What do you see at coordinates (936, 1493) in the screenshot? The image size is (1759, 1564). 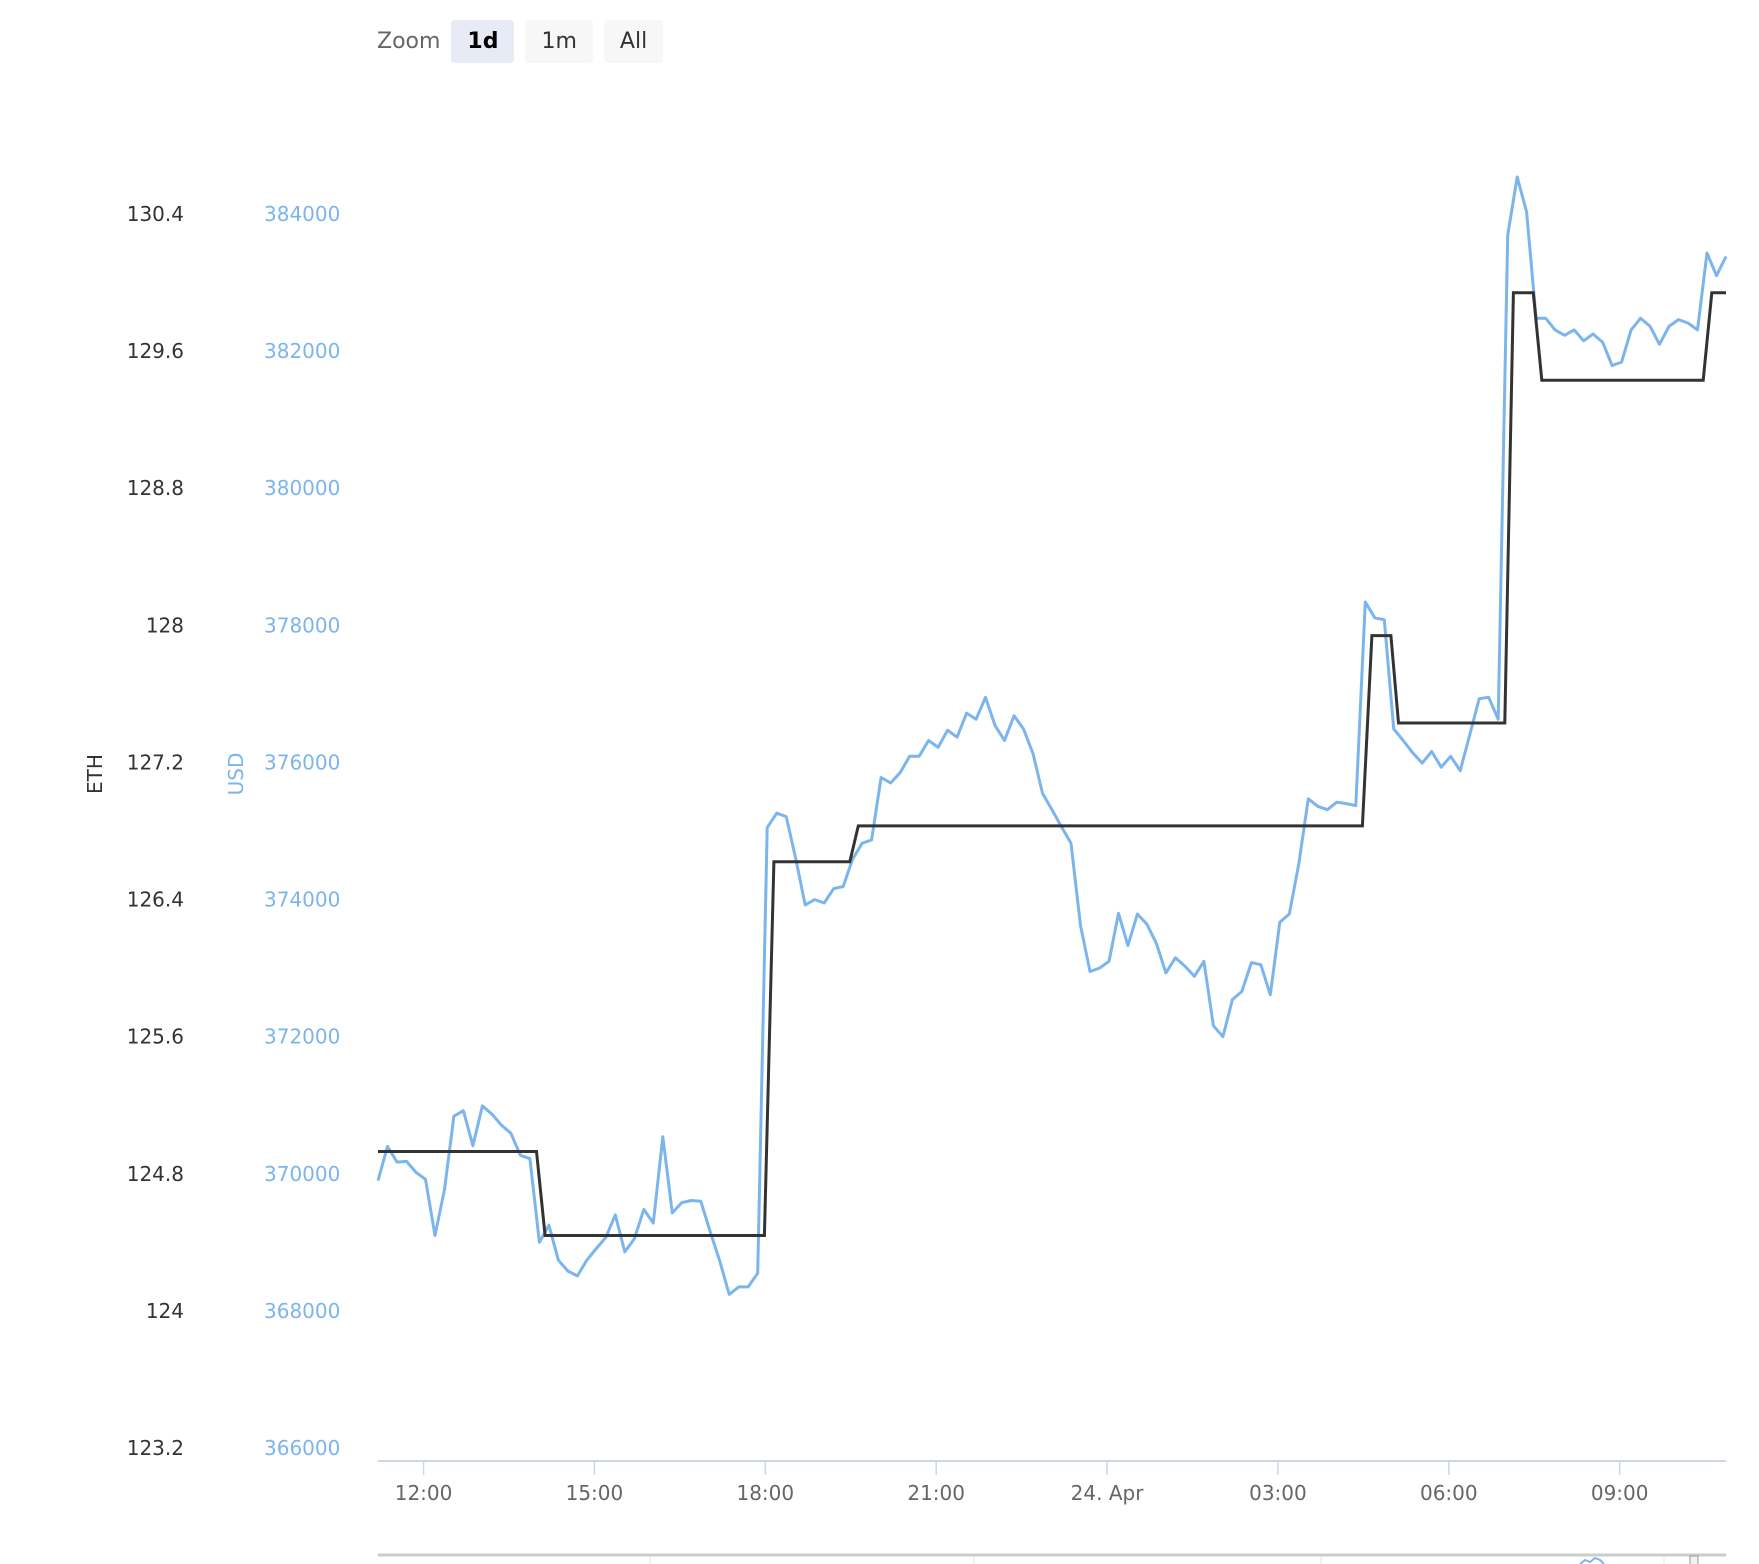 I see `x-tick-label: 21:00` at bounding box center [936, 1493].